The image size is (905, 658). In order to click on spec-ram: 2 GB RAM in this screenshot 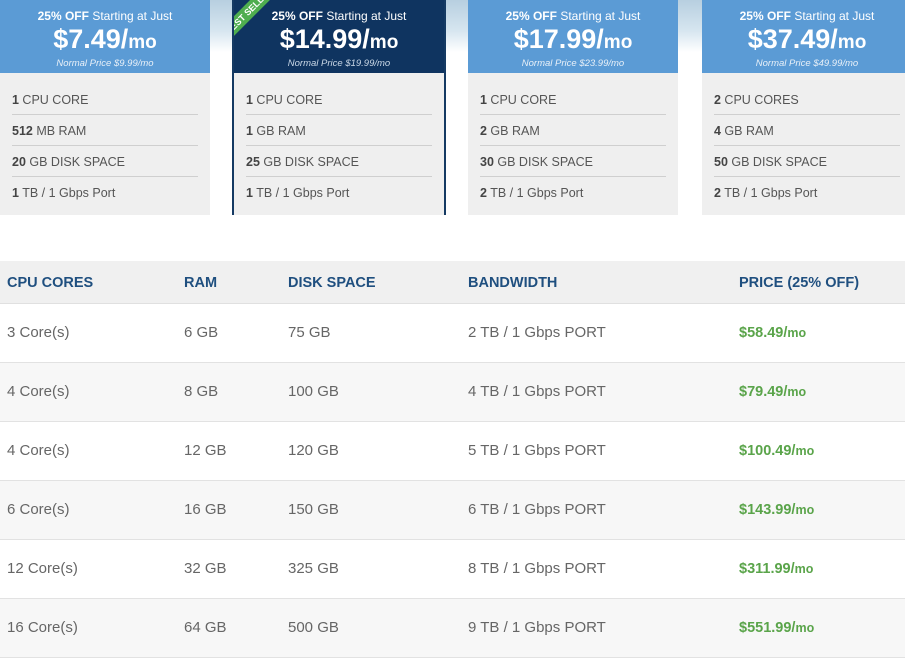, I will do `click(573, 130)`.